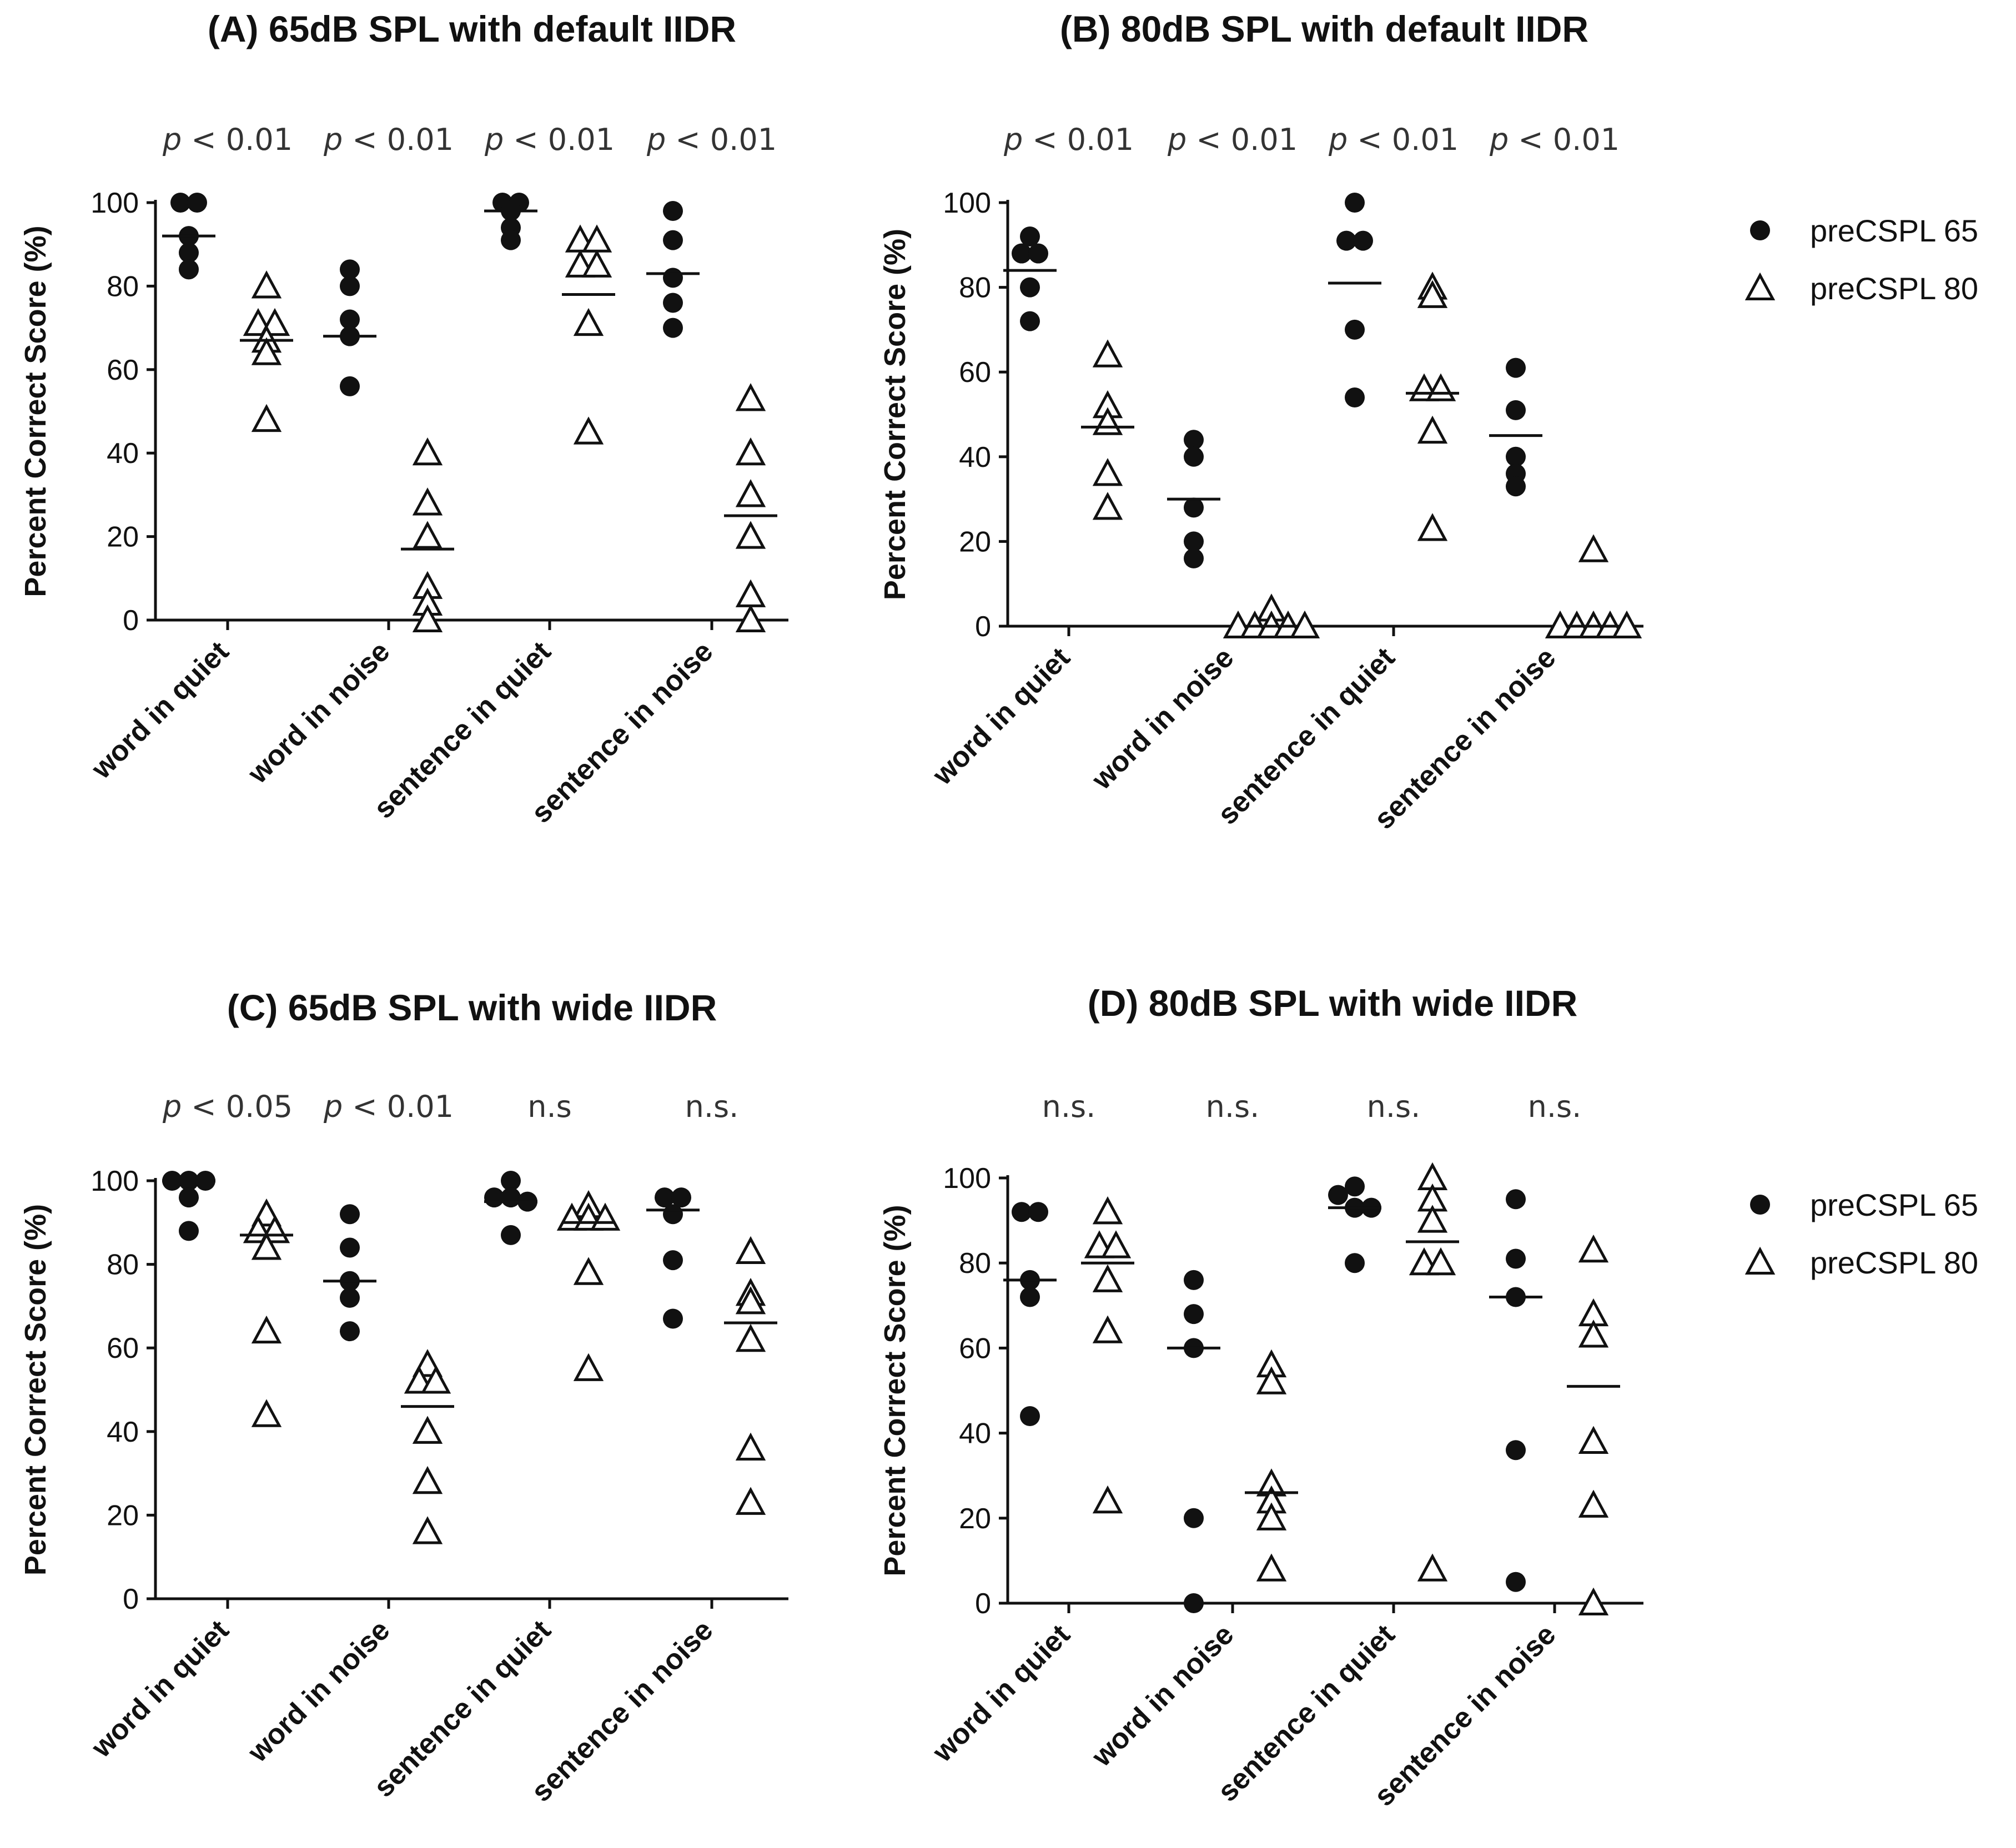 Image resolution: width=2016 pixels, height=1848 pixels. Describe the element at coordinates (472, 1008) in the screenshot. I see `panel-title: (C) 65dB SPL with wide IIDR` at that location.